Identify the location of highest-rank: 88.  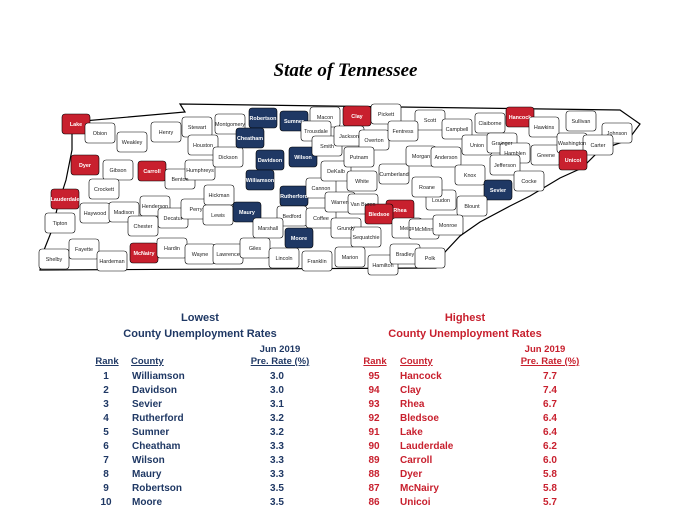
(374, 474).